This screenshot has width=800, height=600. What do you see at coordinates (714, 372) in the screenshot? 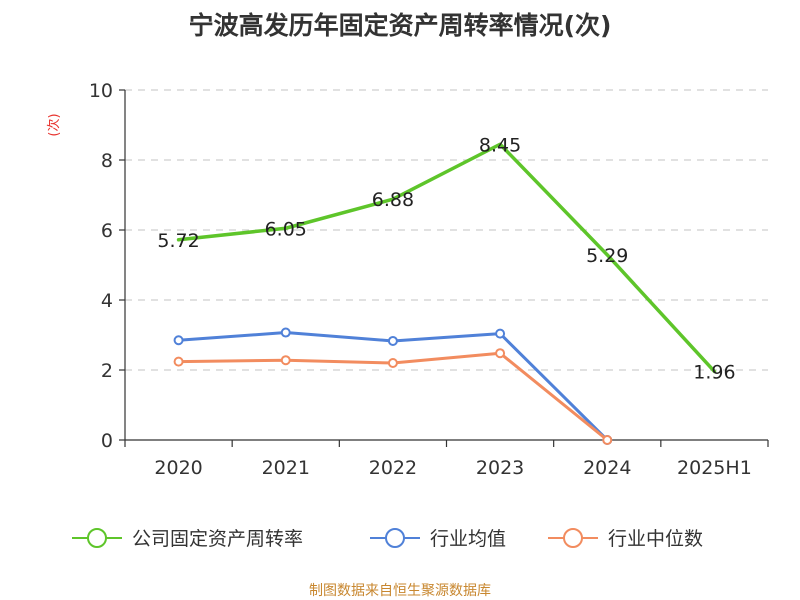
I see `data-label-5: 1.96` at bounding box center [714, 372].